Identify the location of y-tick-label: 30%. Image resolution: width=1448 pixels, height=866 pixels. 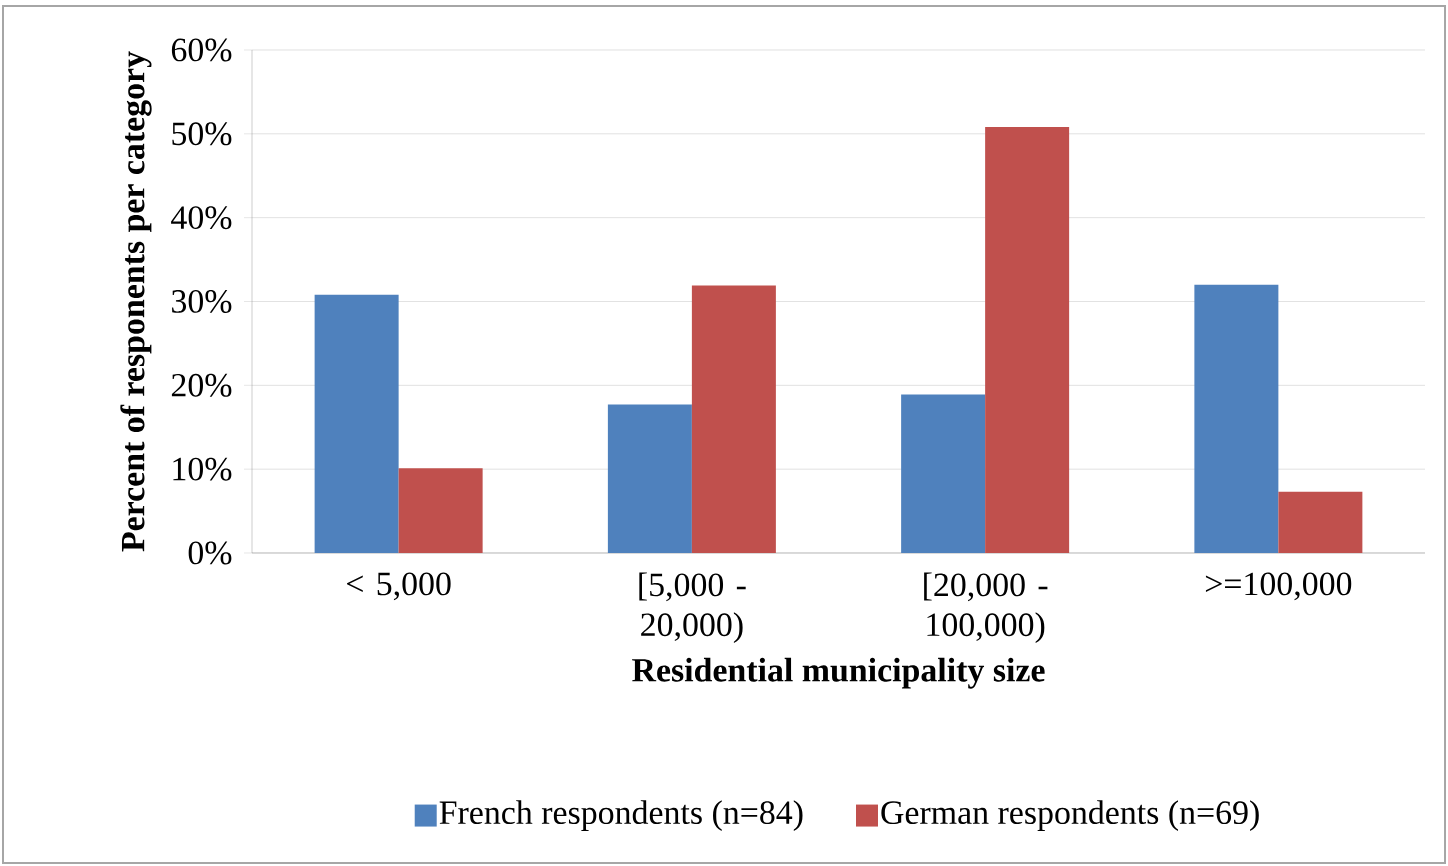
(202, 301).